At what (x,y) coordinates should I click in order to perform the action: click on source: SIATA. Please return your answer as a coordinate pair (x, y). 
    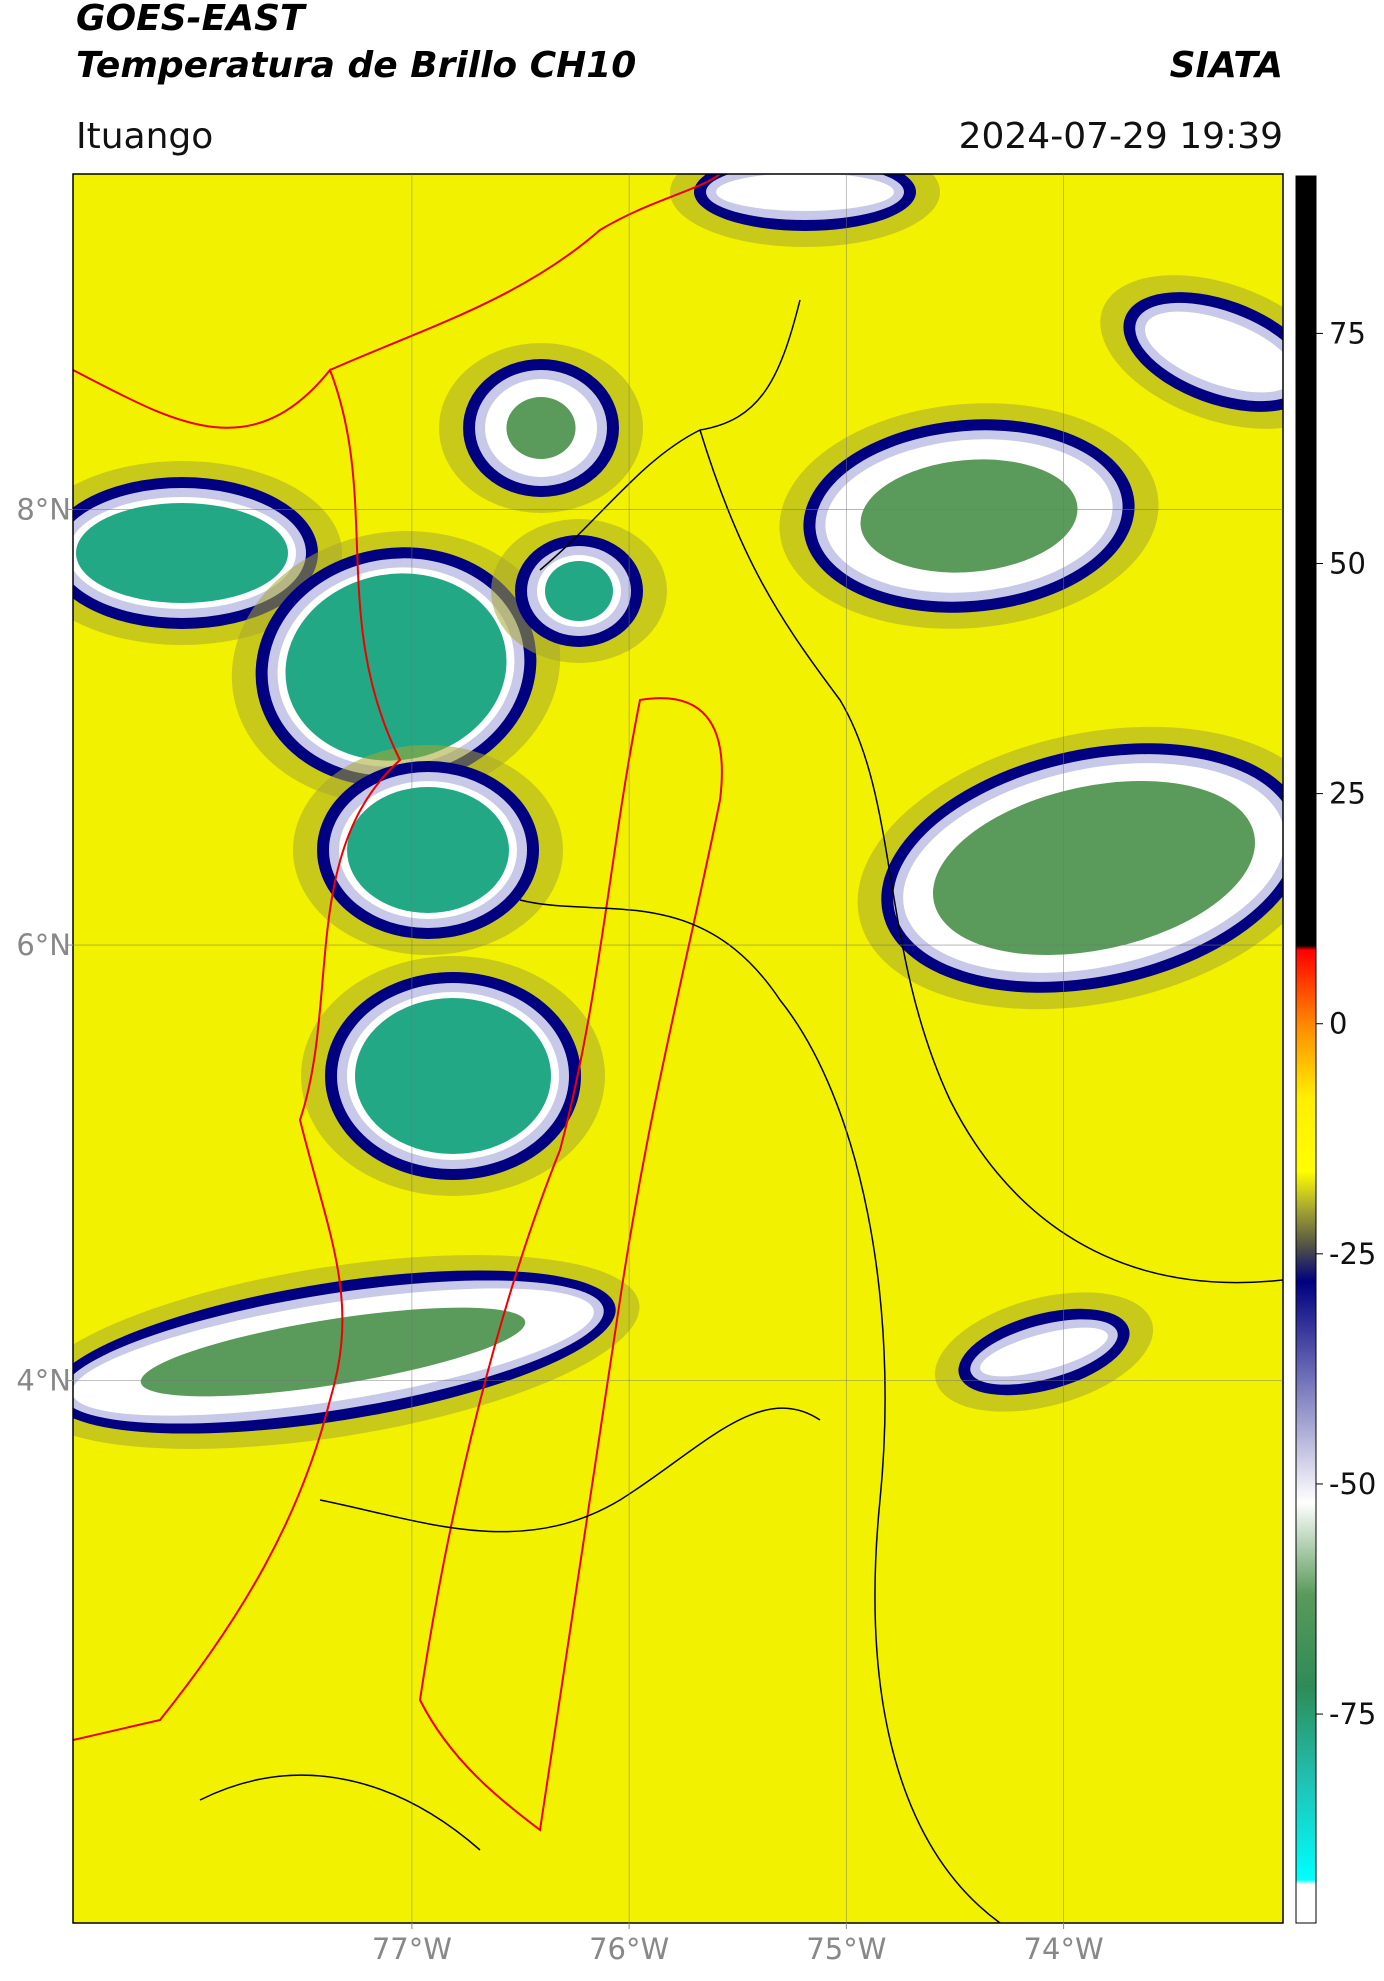
    Looking at the image, I should click on (1226, 65).